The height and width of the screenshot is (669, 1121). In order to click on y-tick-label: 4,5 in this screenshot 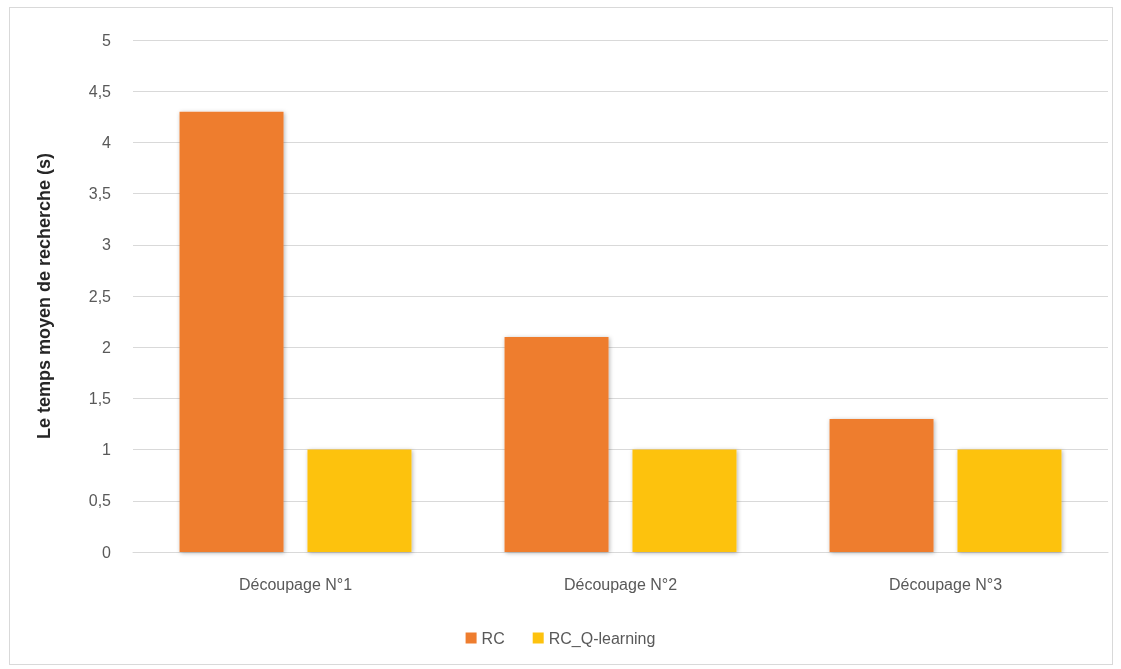, I will do `click(100, 91)`.